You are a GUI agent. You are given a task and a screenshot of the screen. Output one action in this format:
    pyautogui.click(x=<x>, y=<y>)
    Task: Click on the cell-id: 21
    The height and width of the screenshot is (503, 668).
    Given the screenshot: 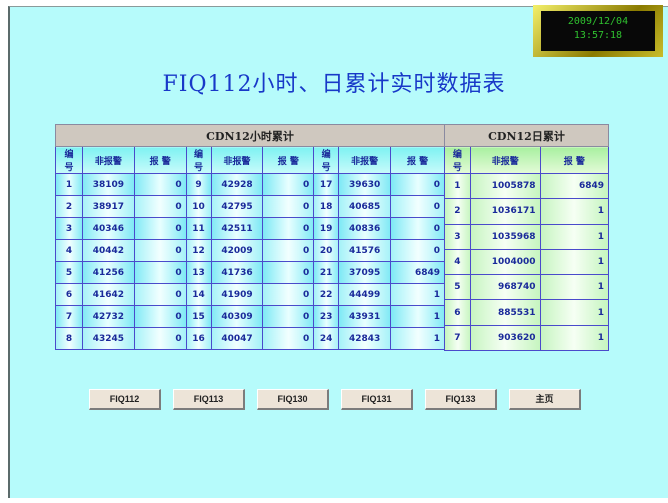 What is the action you would take?
    pyautogui.click(x=326, y=272)
    